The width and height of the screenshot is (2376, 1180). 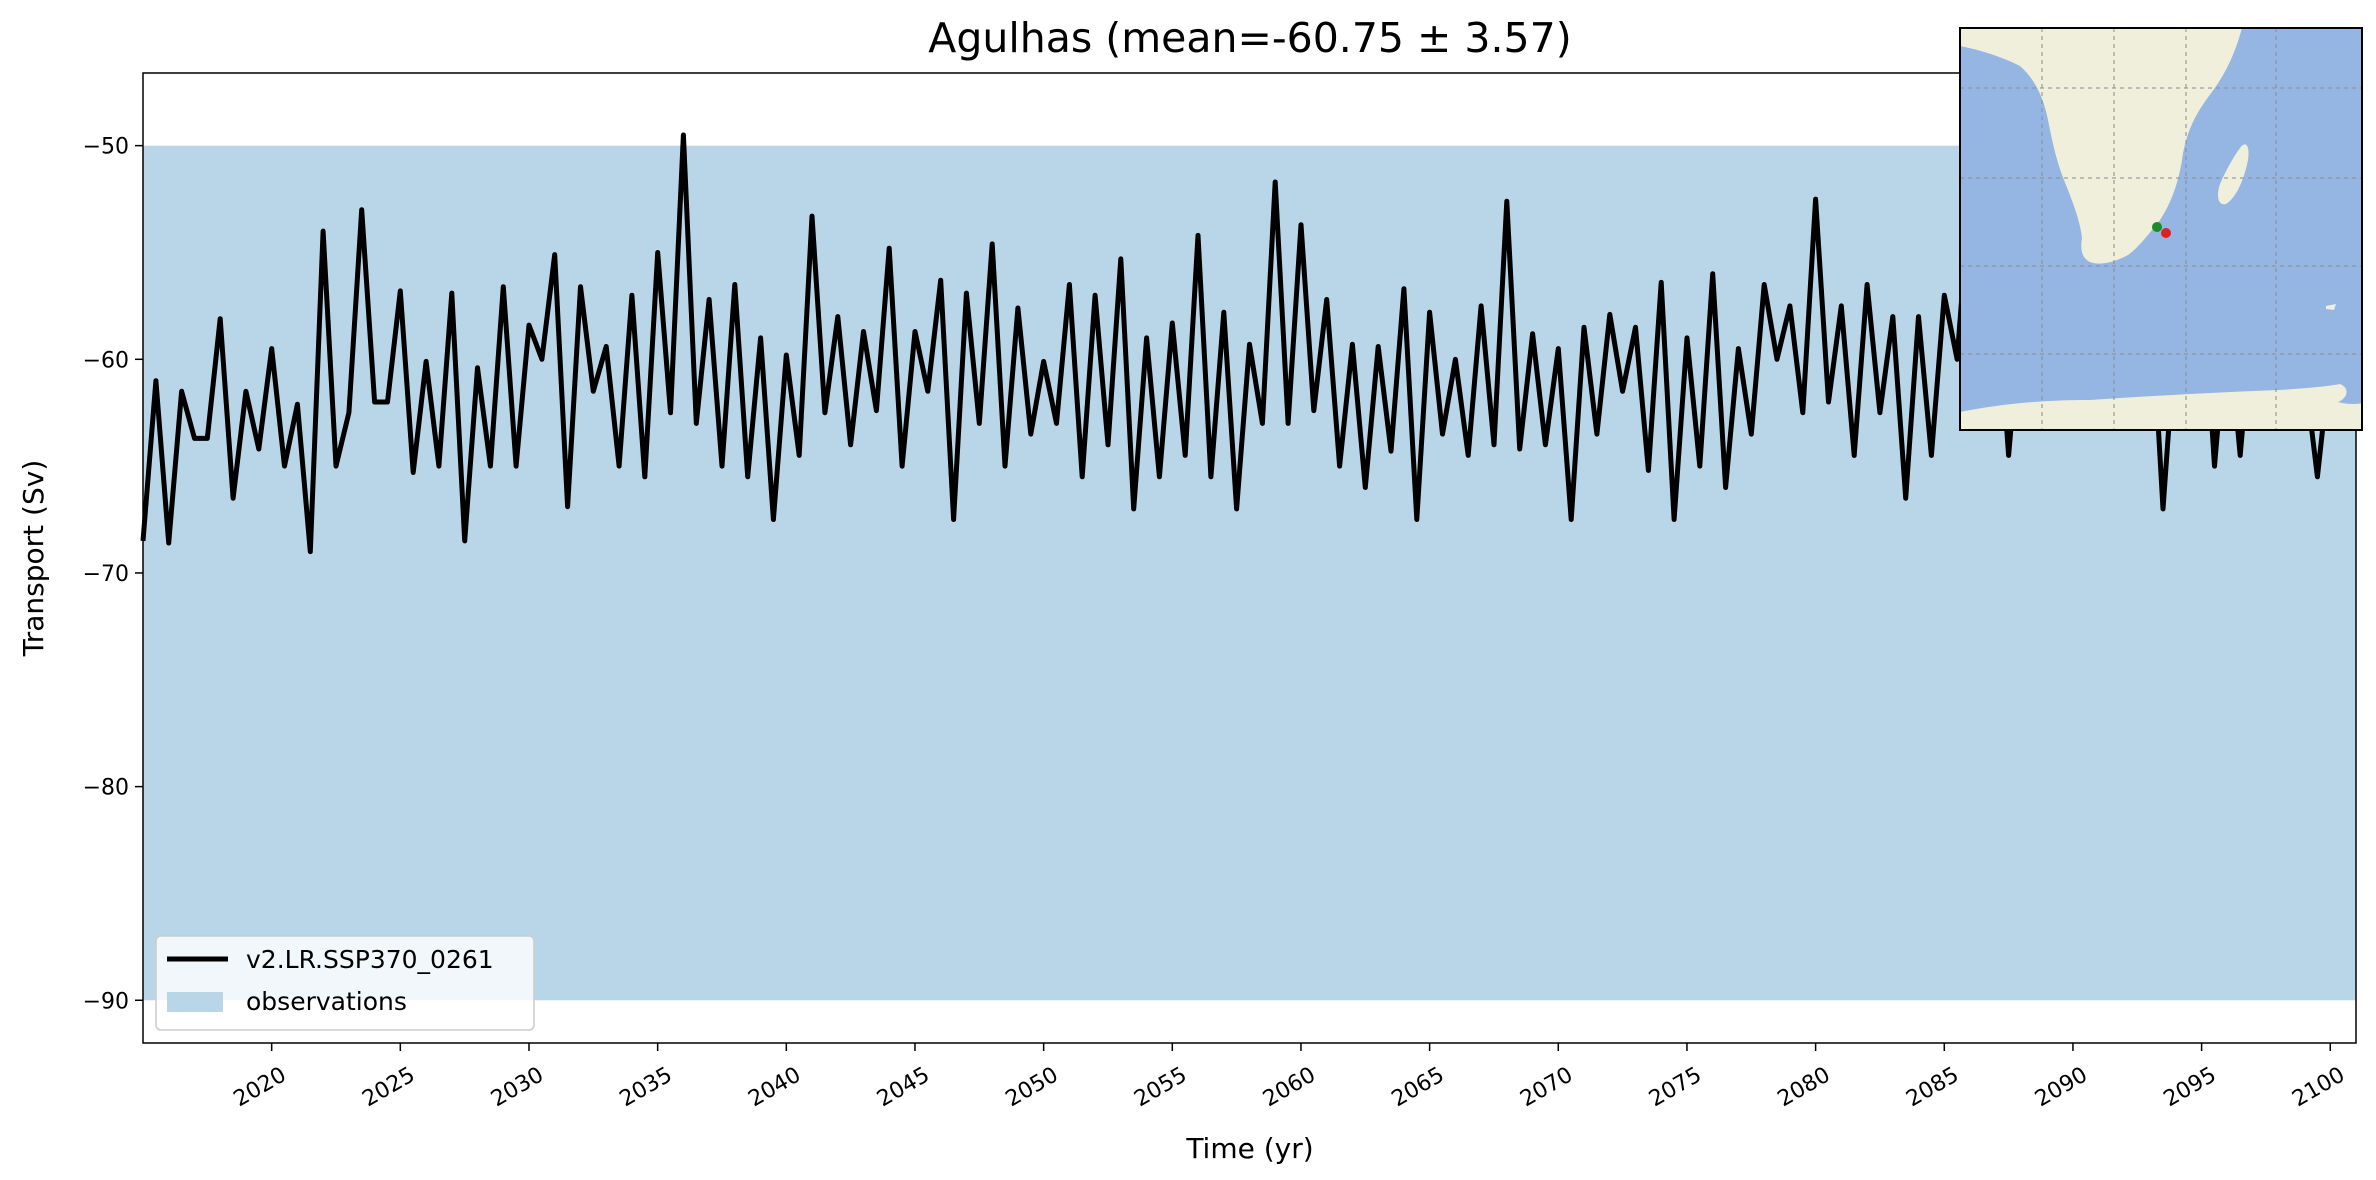 What do you see at coordinates (370, 959) in the screenshot?
I see `legend-series-label: v2.LR.SSP370_0261` at bounding box center [370, 959].